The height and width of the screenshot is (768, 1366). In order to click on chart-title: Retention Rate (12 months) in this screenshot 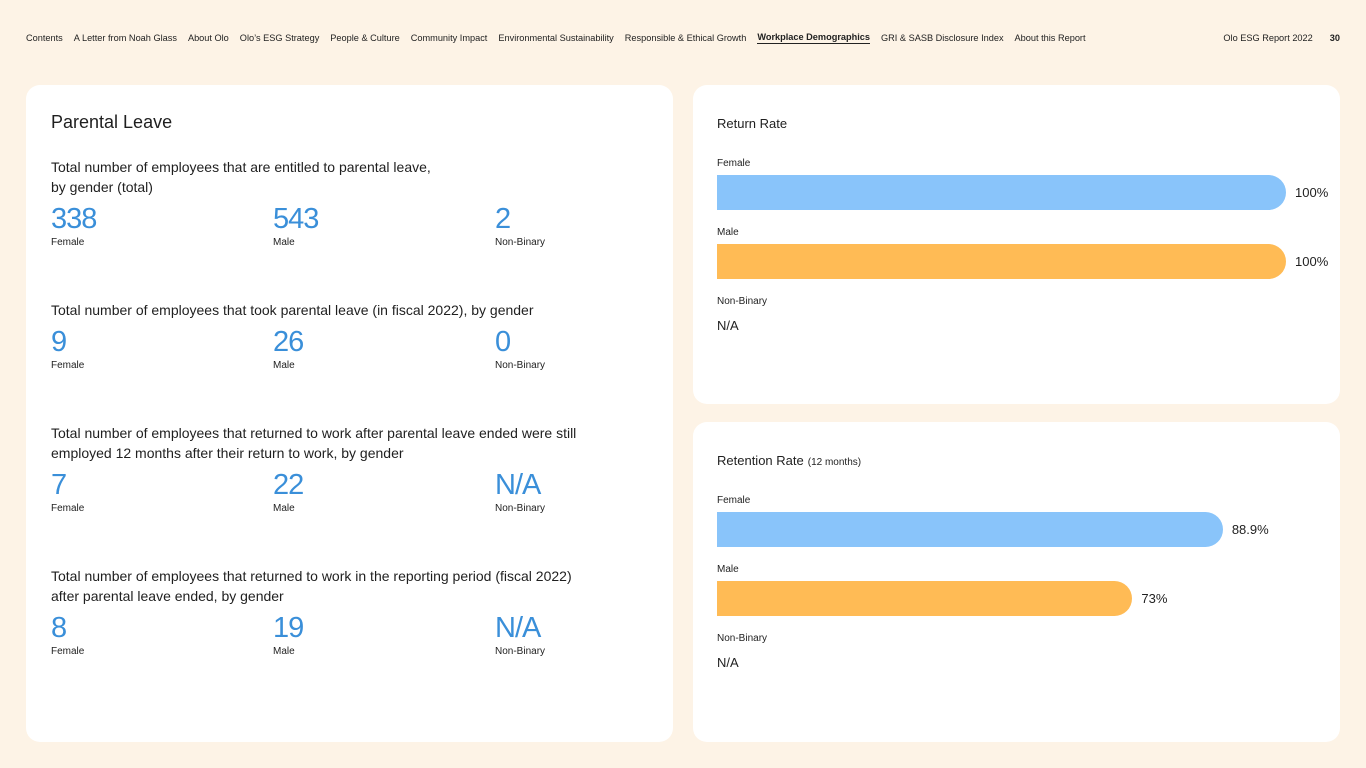, I will do `click(789, 460)`.